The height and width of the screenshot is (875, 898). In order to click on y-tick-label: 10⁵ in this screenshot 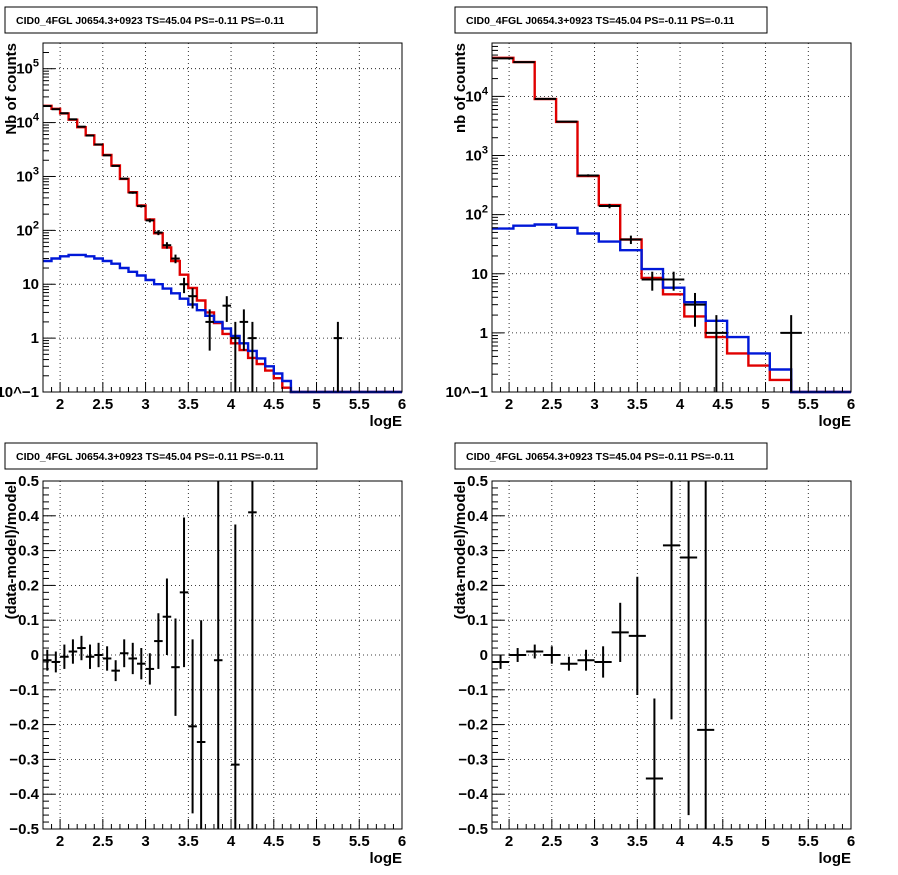, I will do `click(27, 68)`.